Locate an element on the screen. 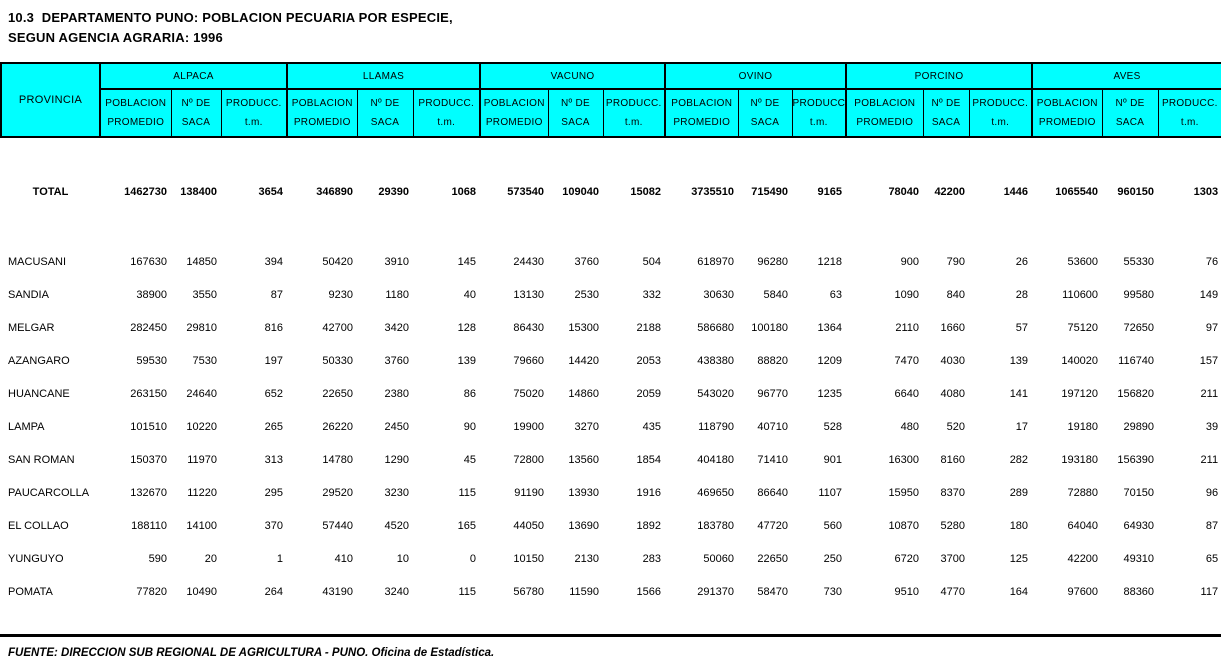  value-cell: 14100 is located at coordinates (201, 525).